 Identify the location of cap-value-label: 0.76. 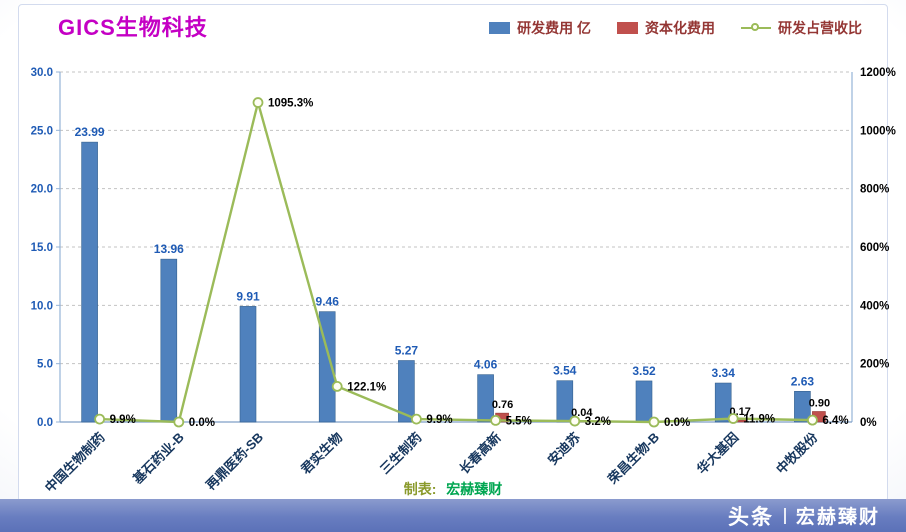
(502, 405).